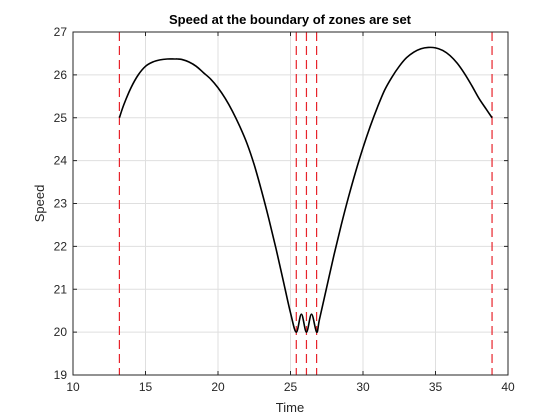 Image resolution: width=560 pixels, height=420 pixels. What do you see at coordinates (73, 387) in the screenshot?
I see `x-tick-label: 10` at bounding box center [73, 387].